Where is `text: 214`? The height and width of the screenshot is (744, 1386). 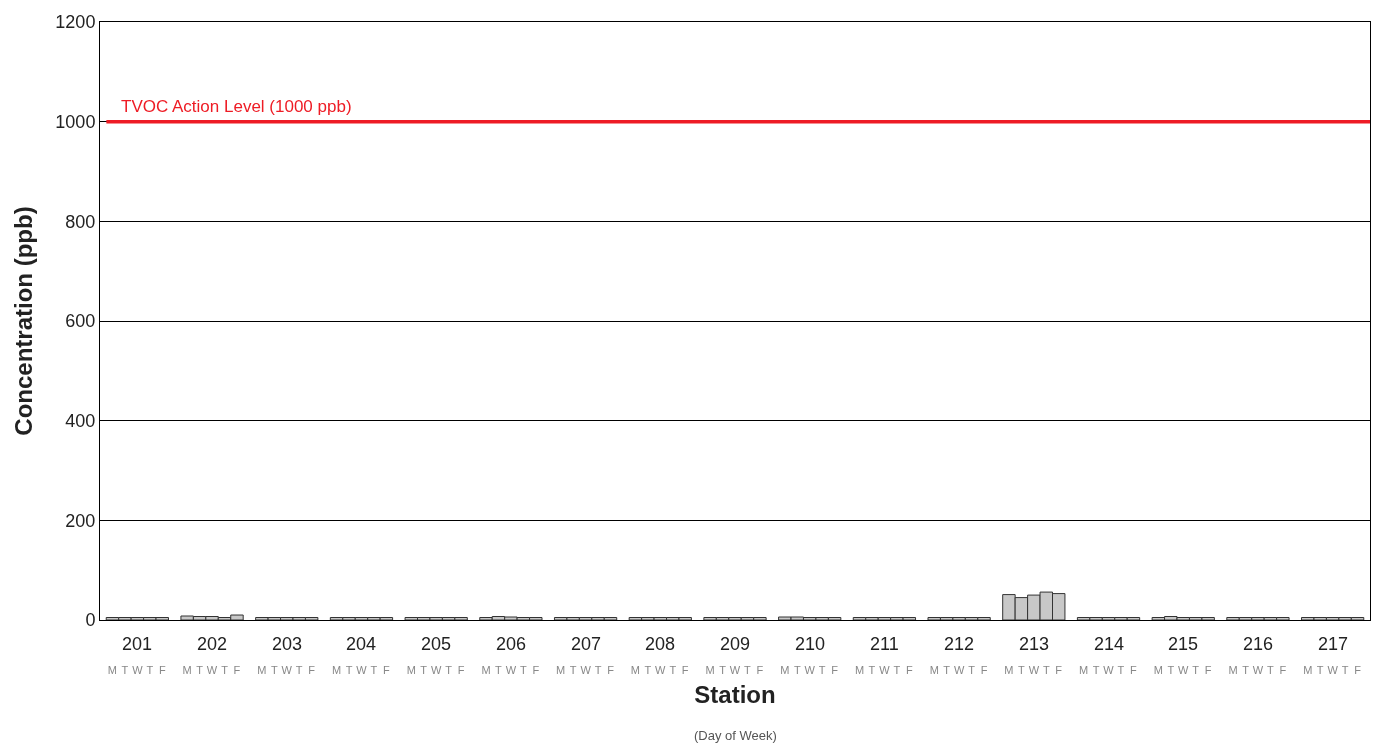 text: 214 is located at coordinates (1109, 644).